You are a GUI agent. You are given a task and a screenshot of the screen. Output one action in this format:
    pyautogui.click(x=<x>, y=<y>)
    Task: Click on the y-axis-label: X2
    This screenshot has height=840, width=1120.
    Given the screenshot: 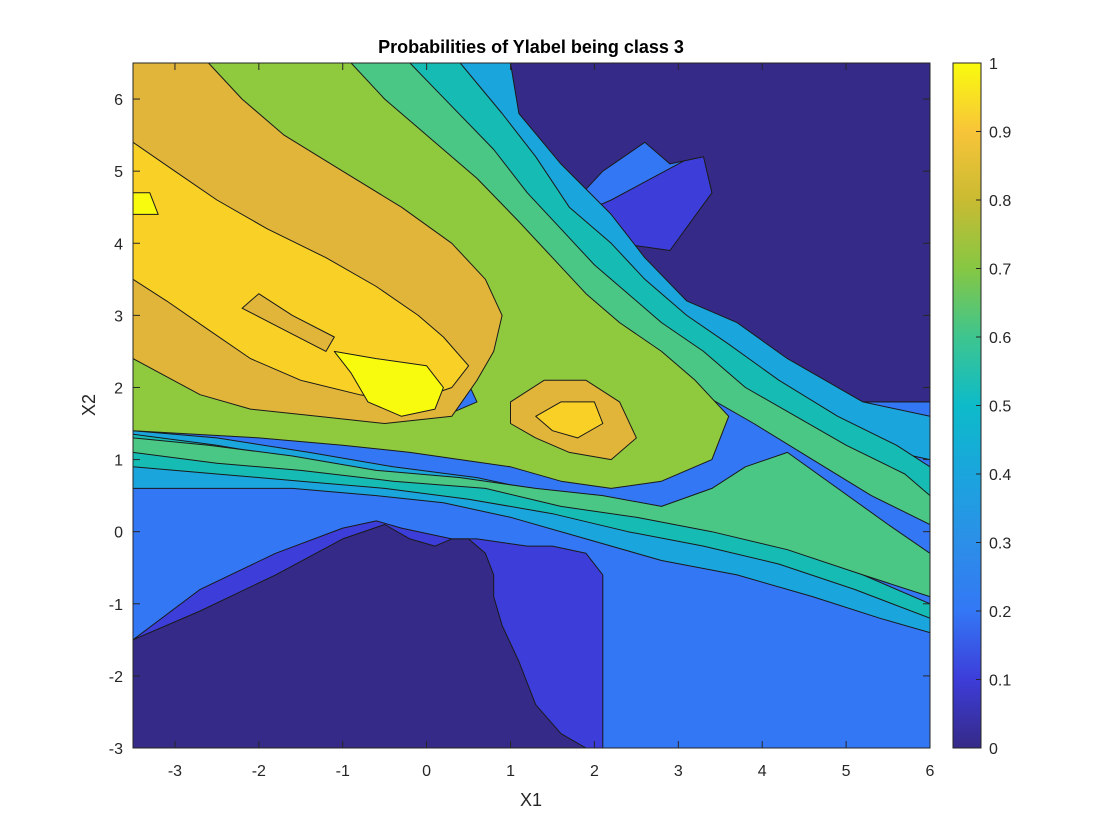 What is the action you would take?
    pyautogui.click(x=89, y=405)
    